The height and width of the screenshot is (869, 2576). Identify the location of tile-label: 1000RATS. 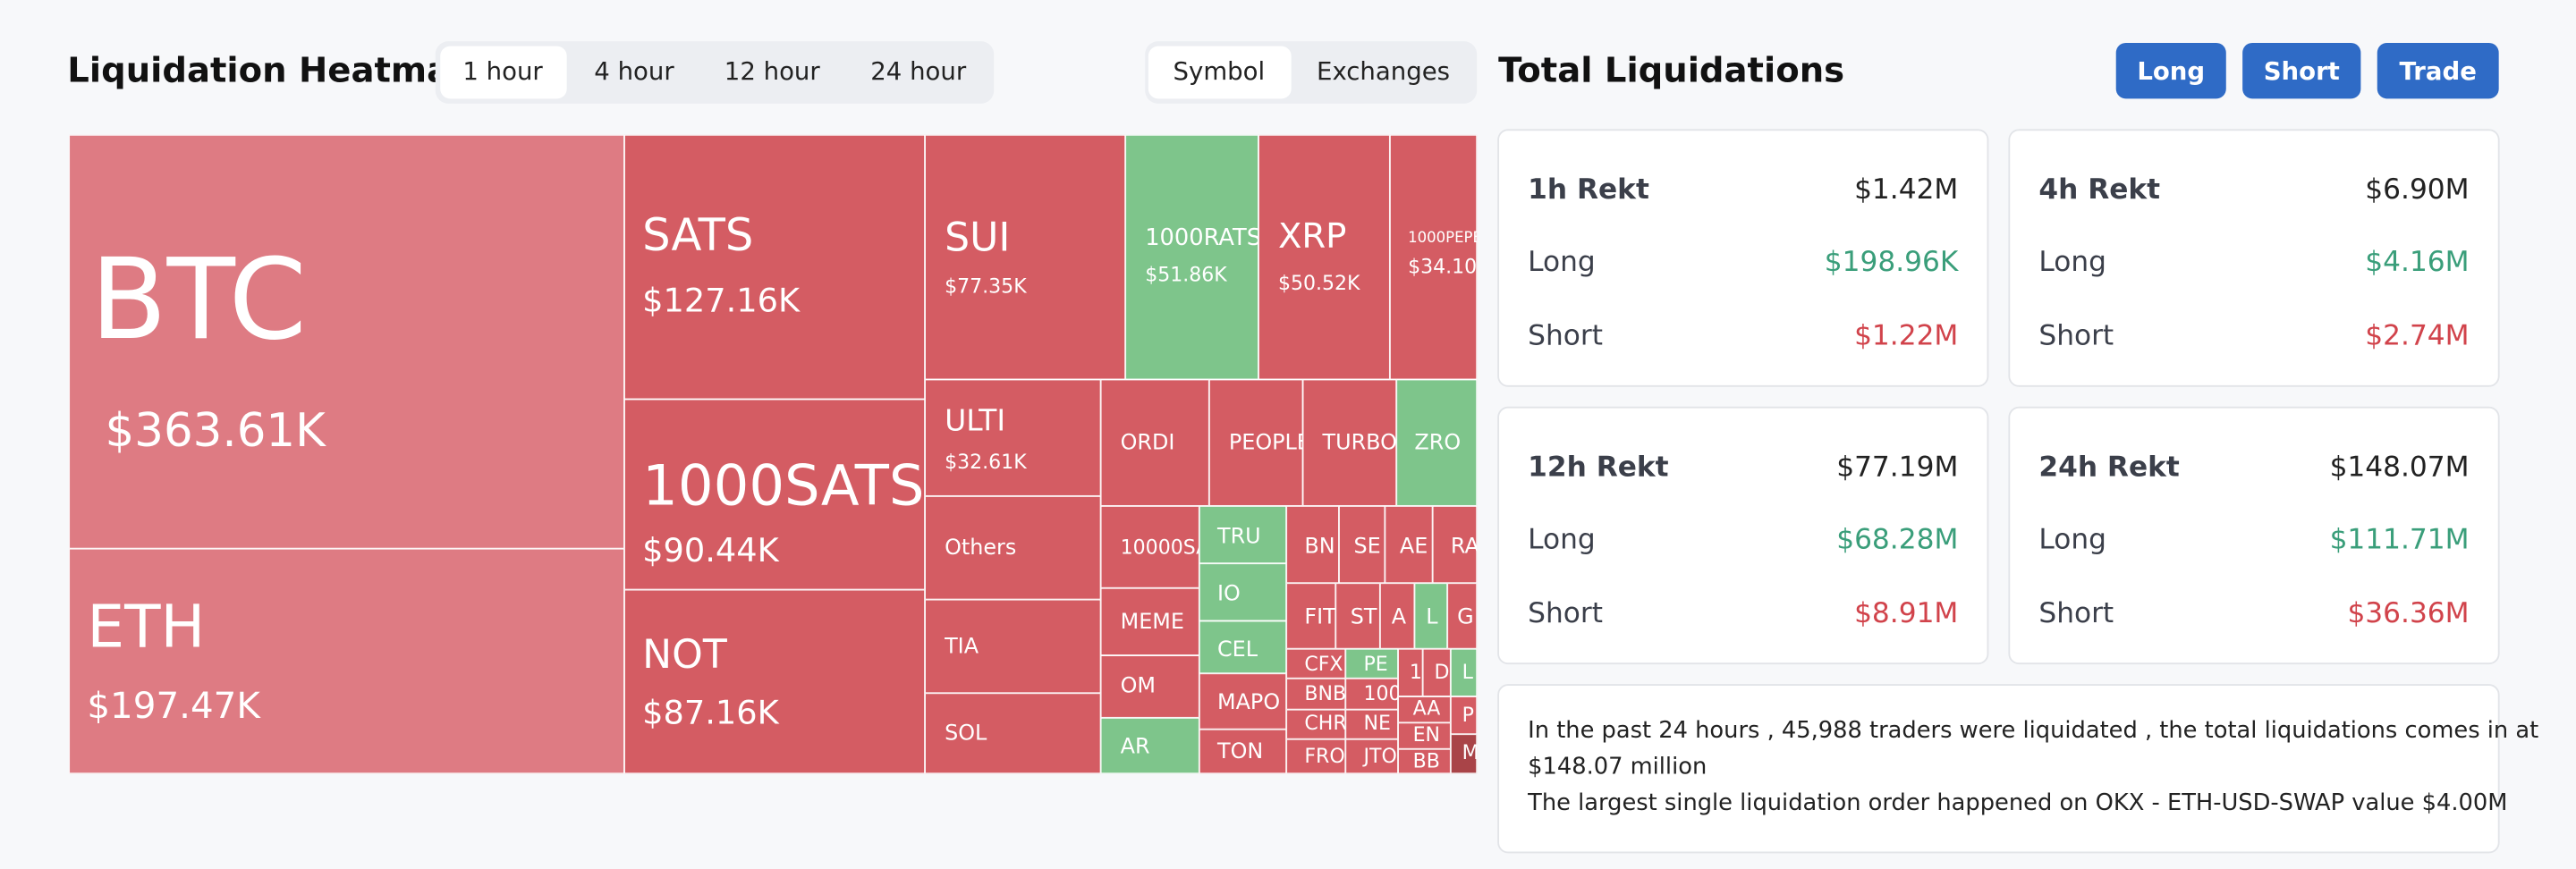
(1203, 237).